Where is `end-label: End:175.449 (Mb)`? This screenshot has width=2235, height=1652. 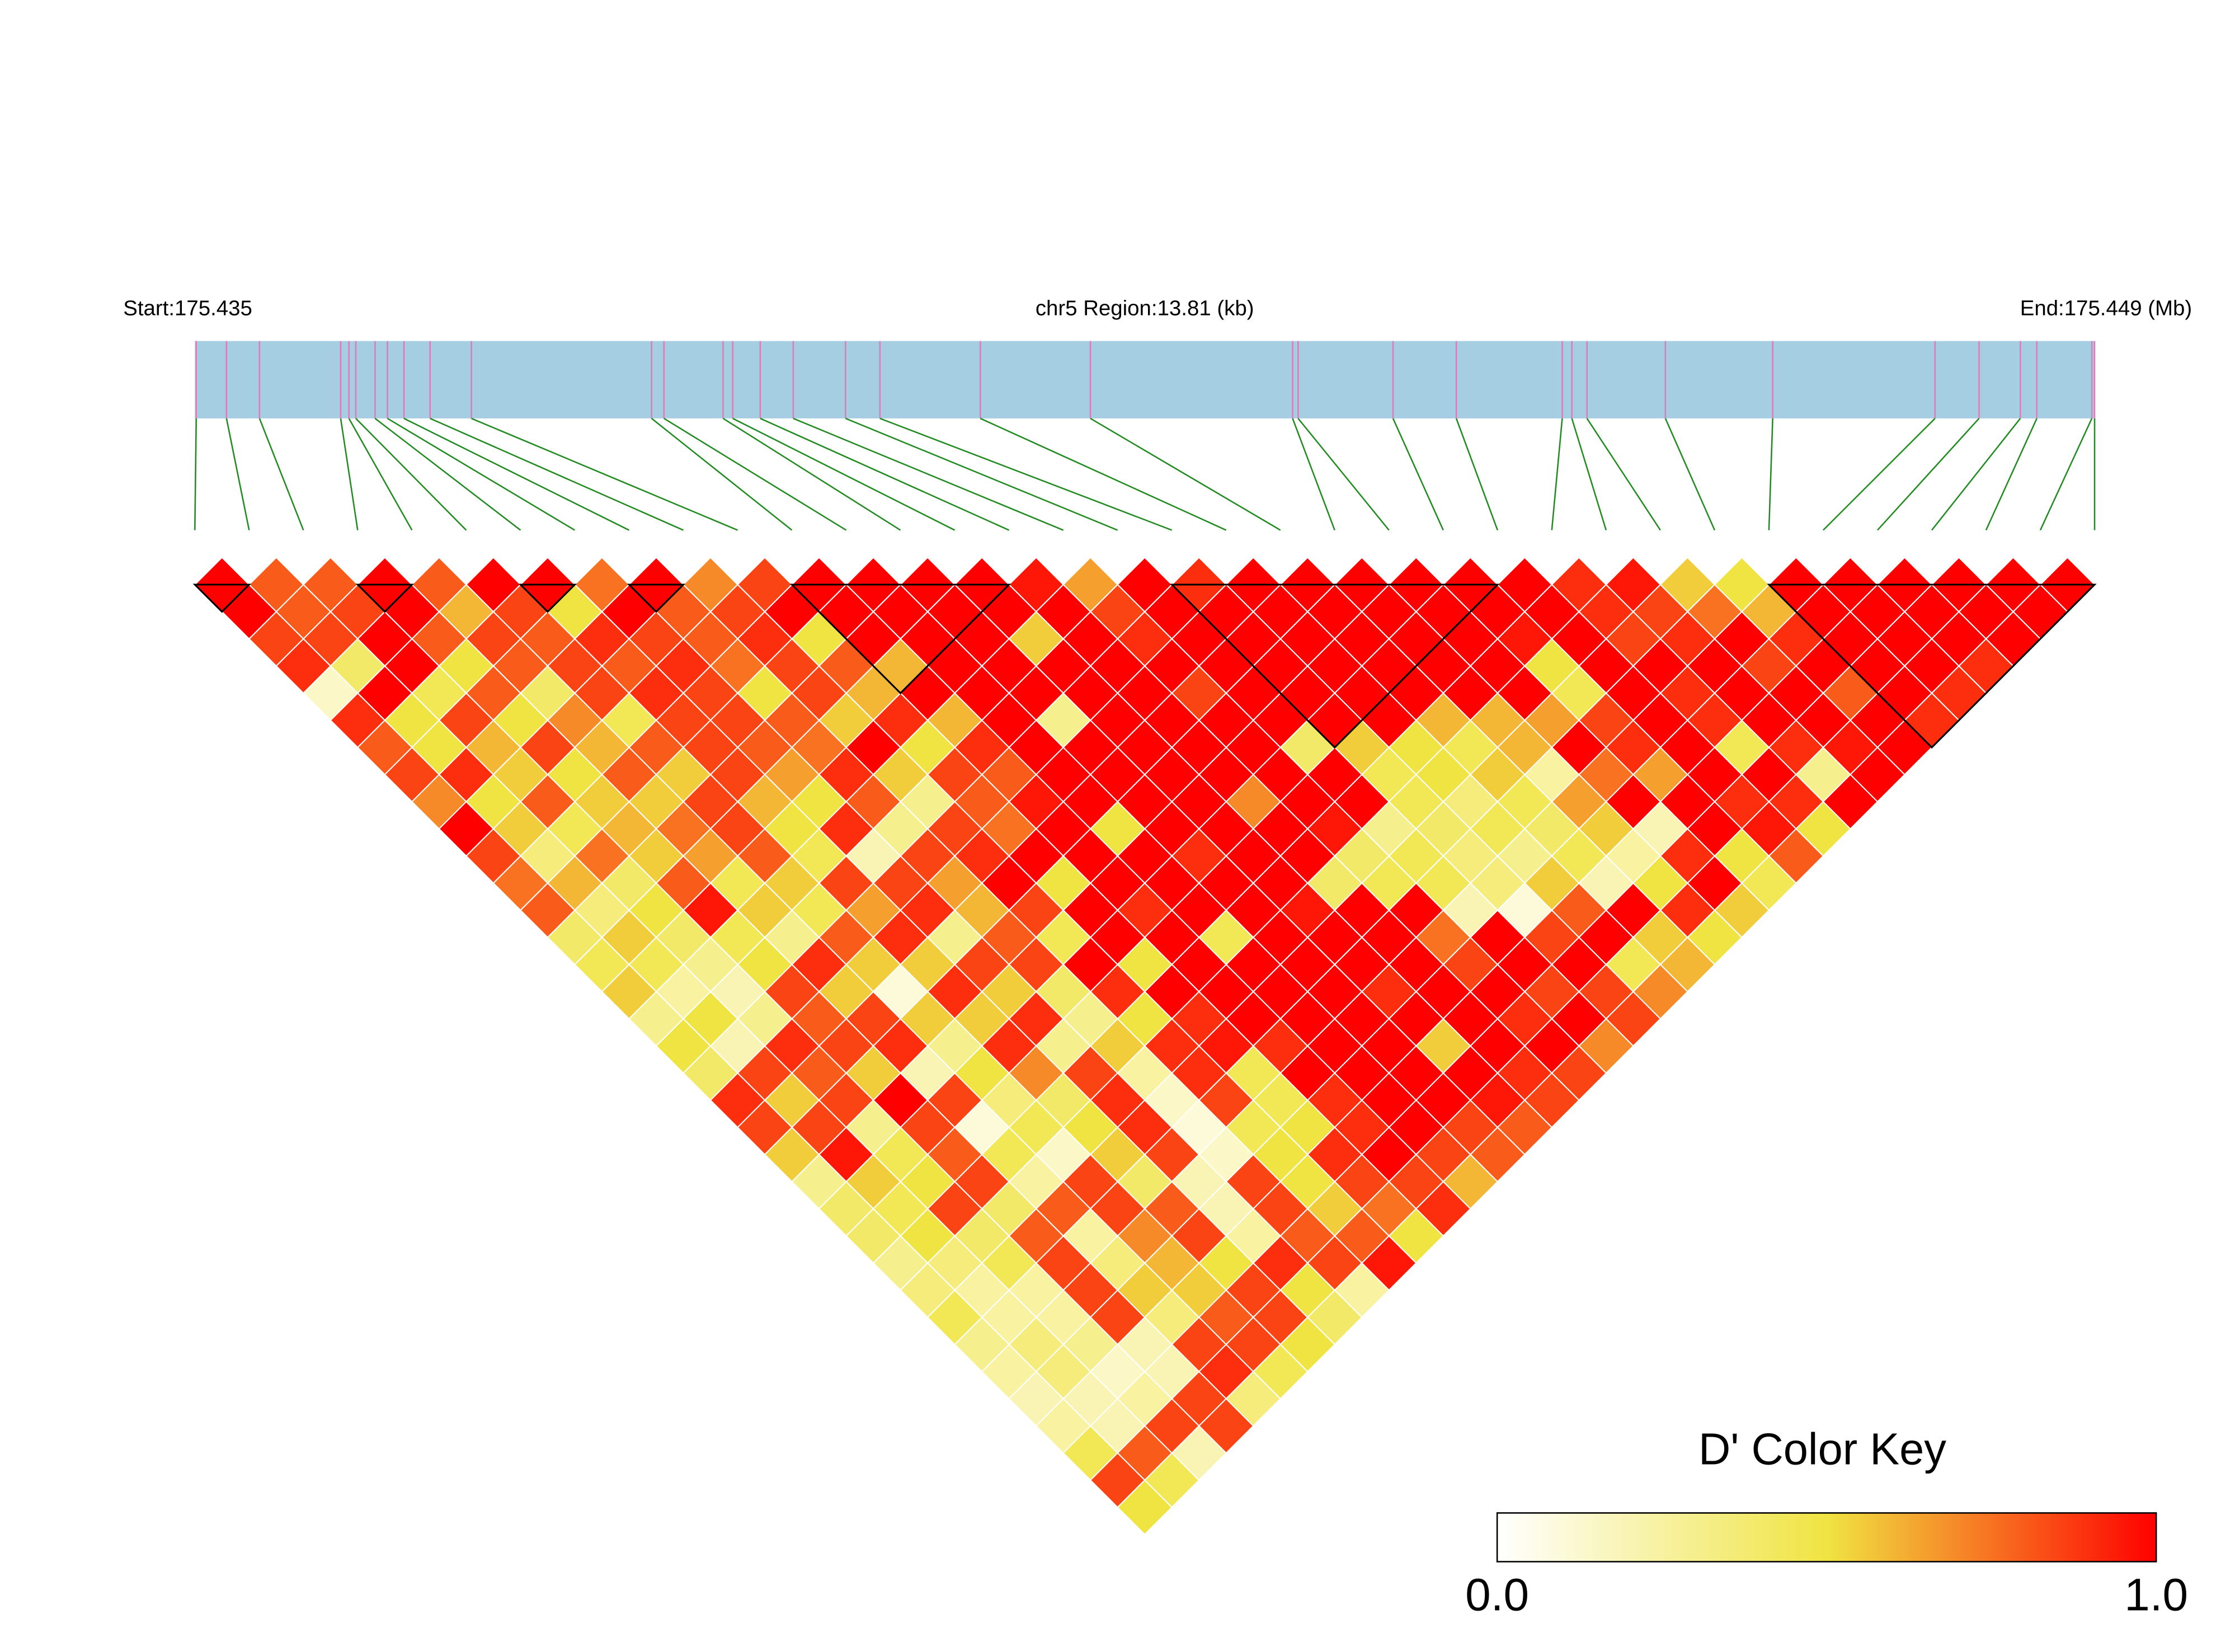
end-label: End:175.449 (Mb) is located at coordinates (2106, 308).